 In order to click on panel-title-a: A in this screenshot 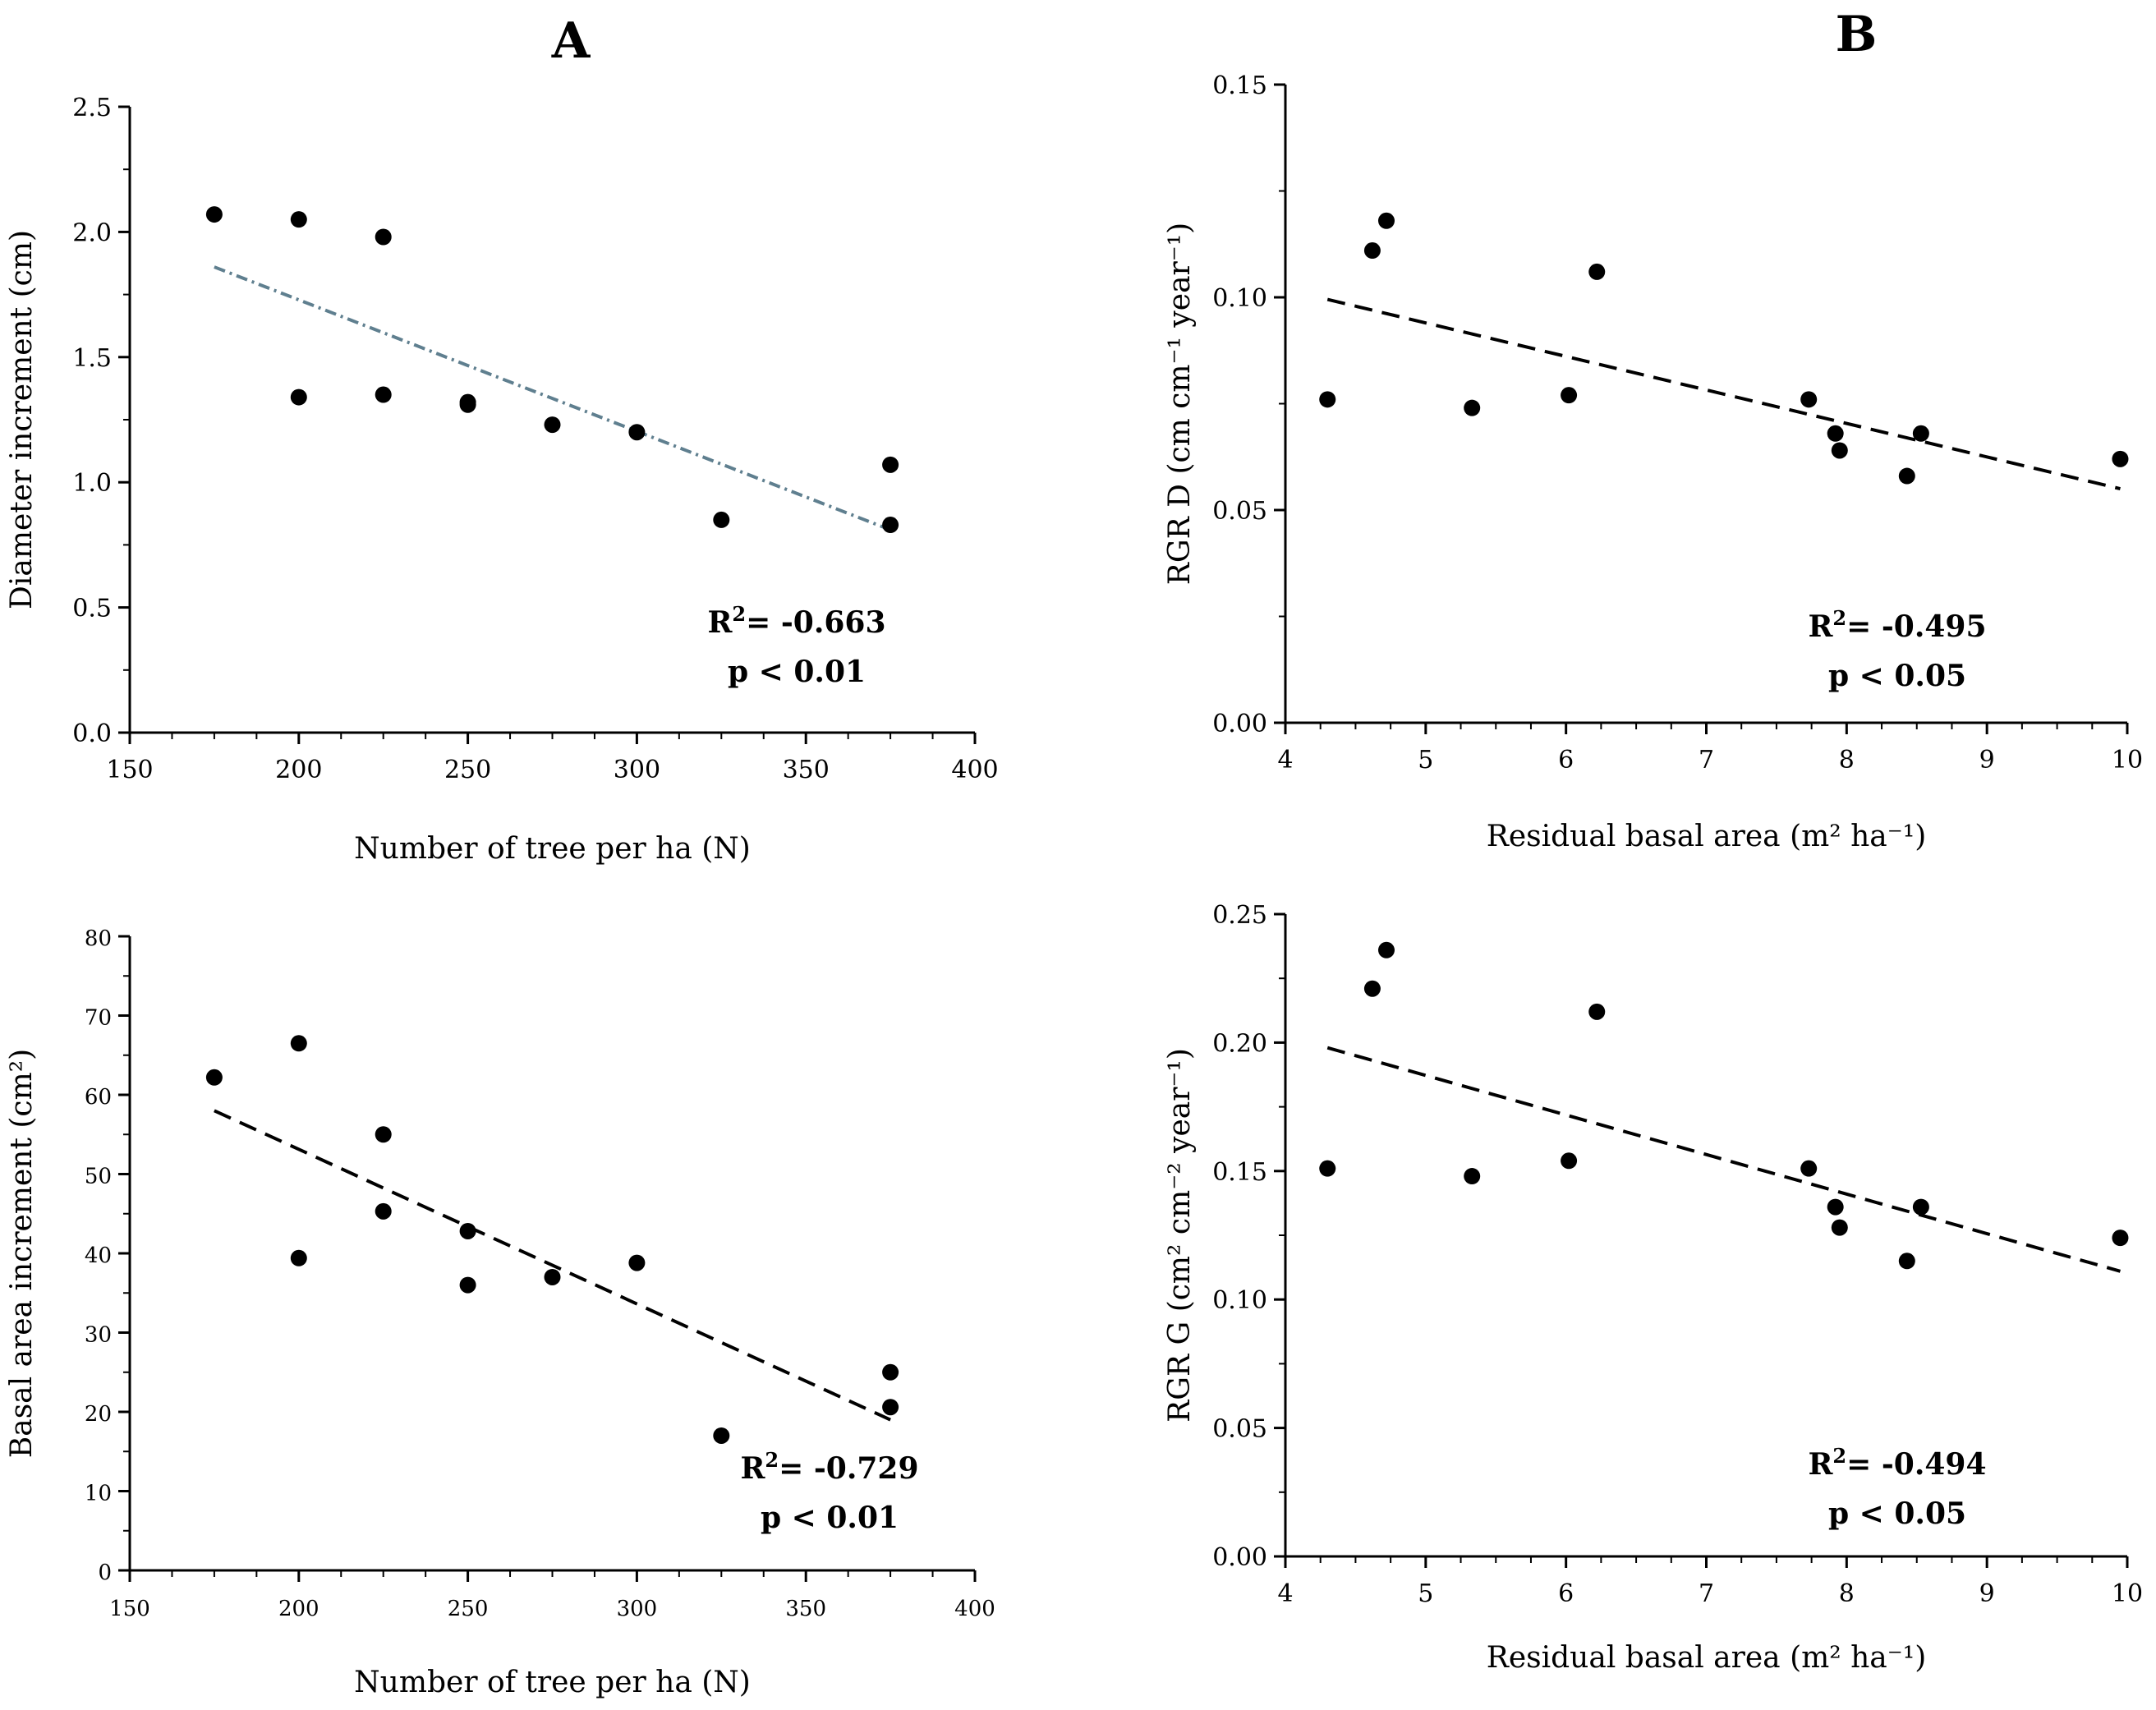, I will do `click(571, 41)`.